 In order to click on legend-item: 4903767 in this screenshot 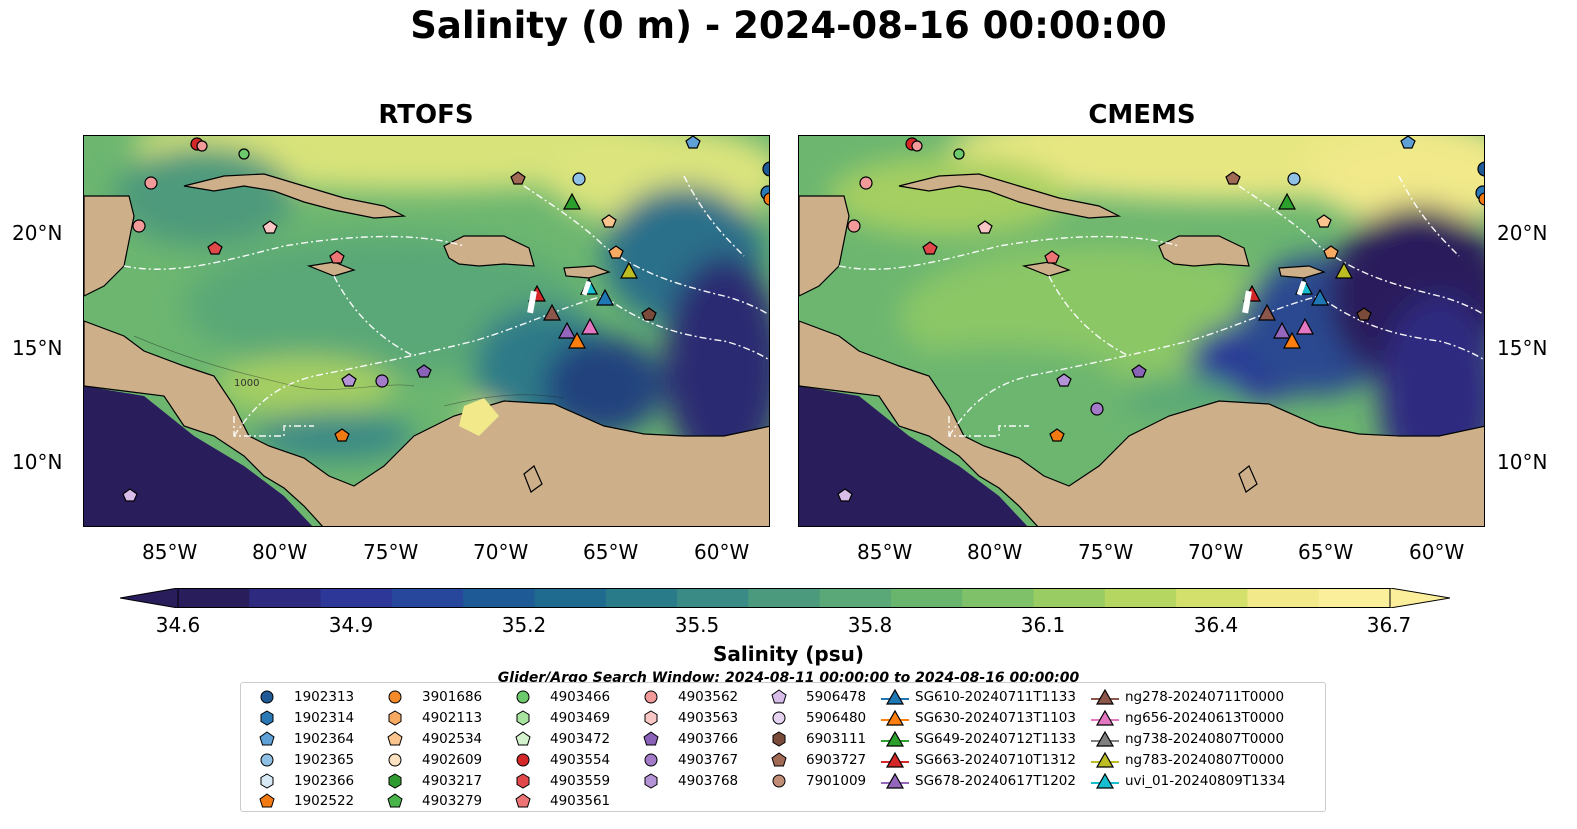, I will do `click(687, 759)`.